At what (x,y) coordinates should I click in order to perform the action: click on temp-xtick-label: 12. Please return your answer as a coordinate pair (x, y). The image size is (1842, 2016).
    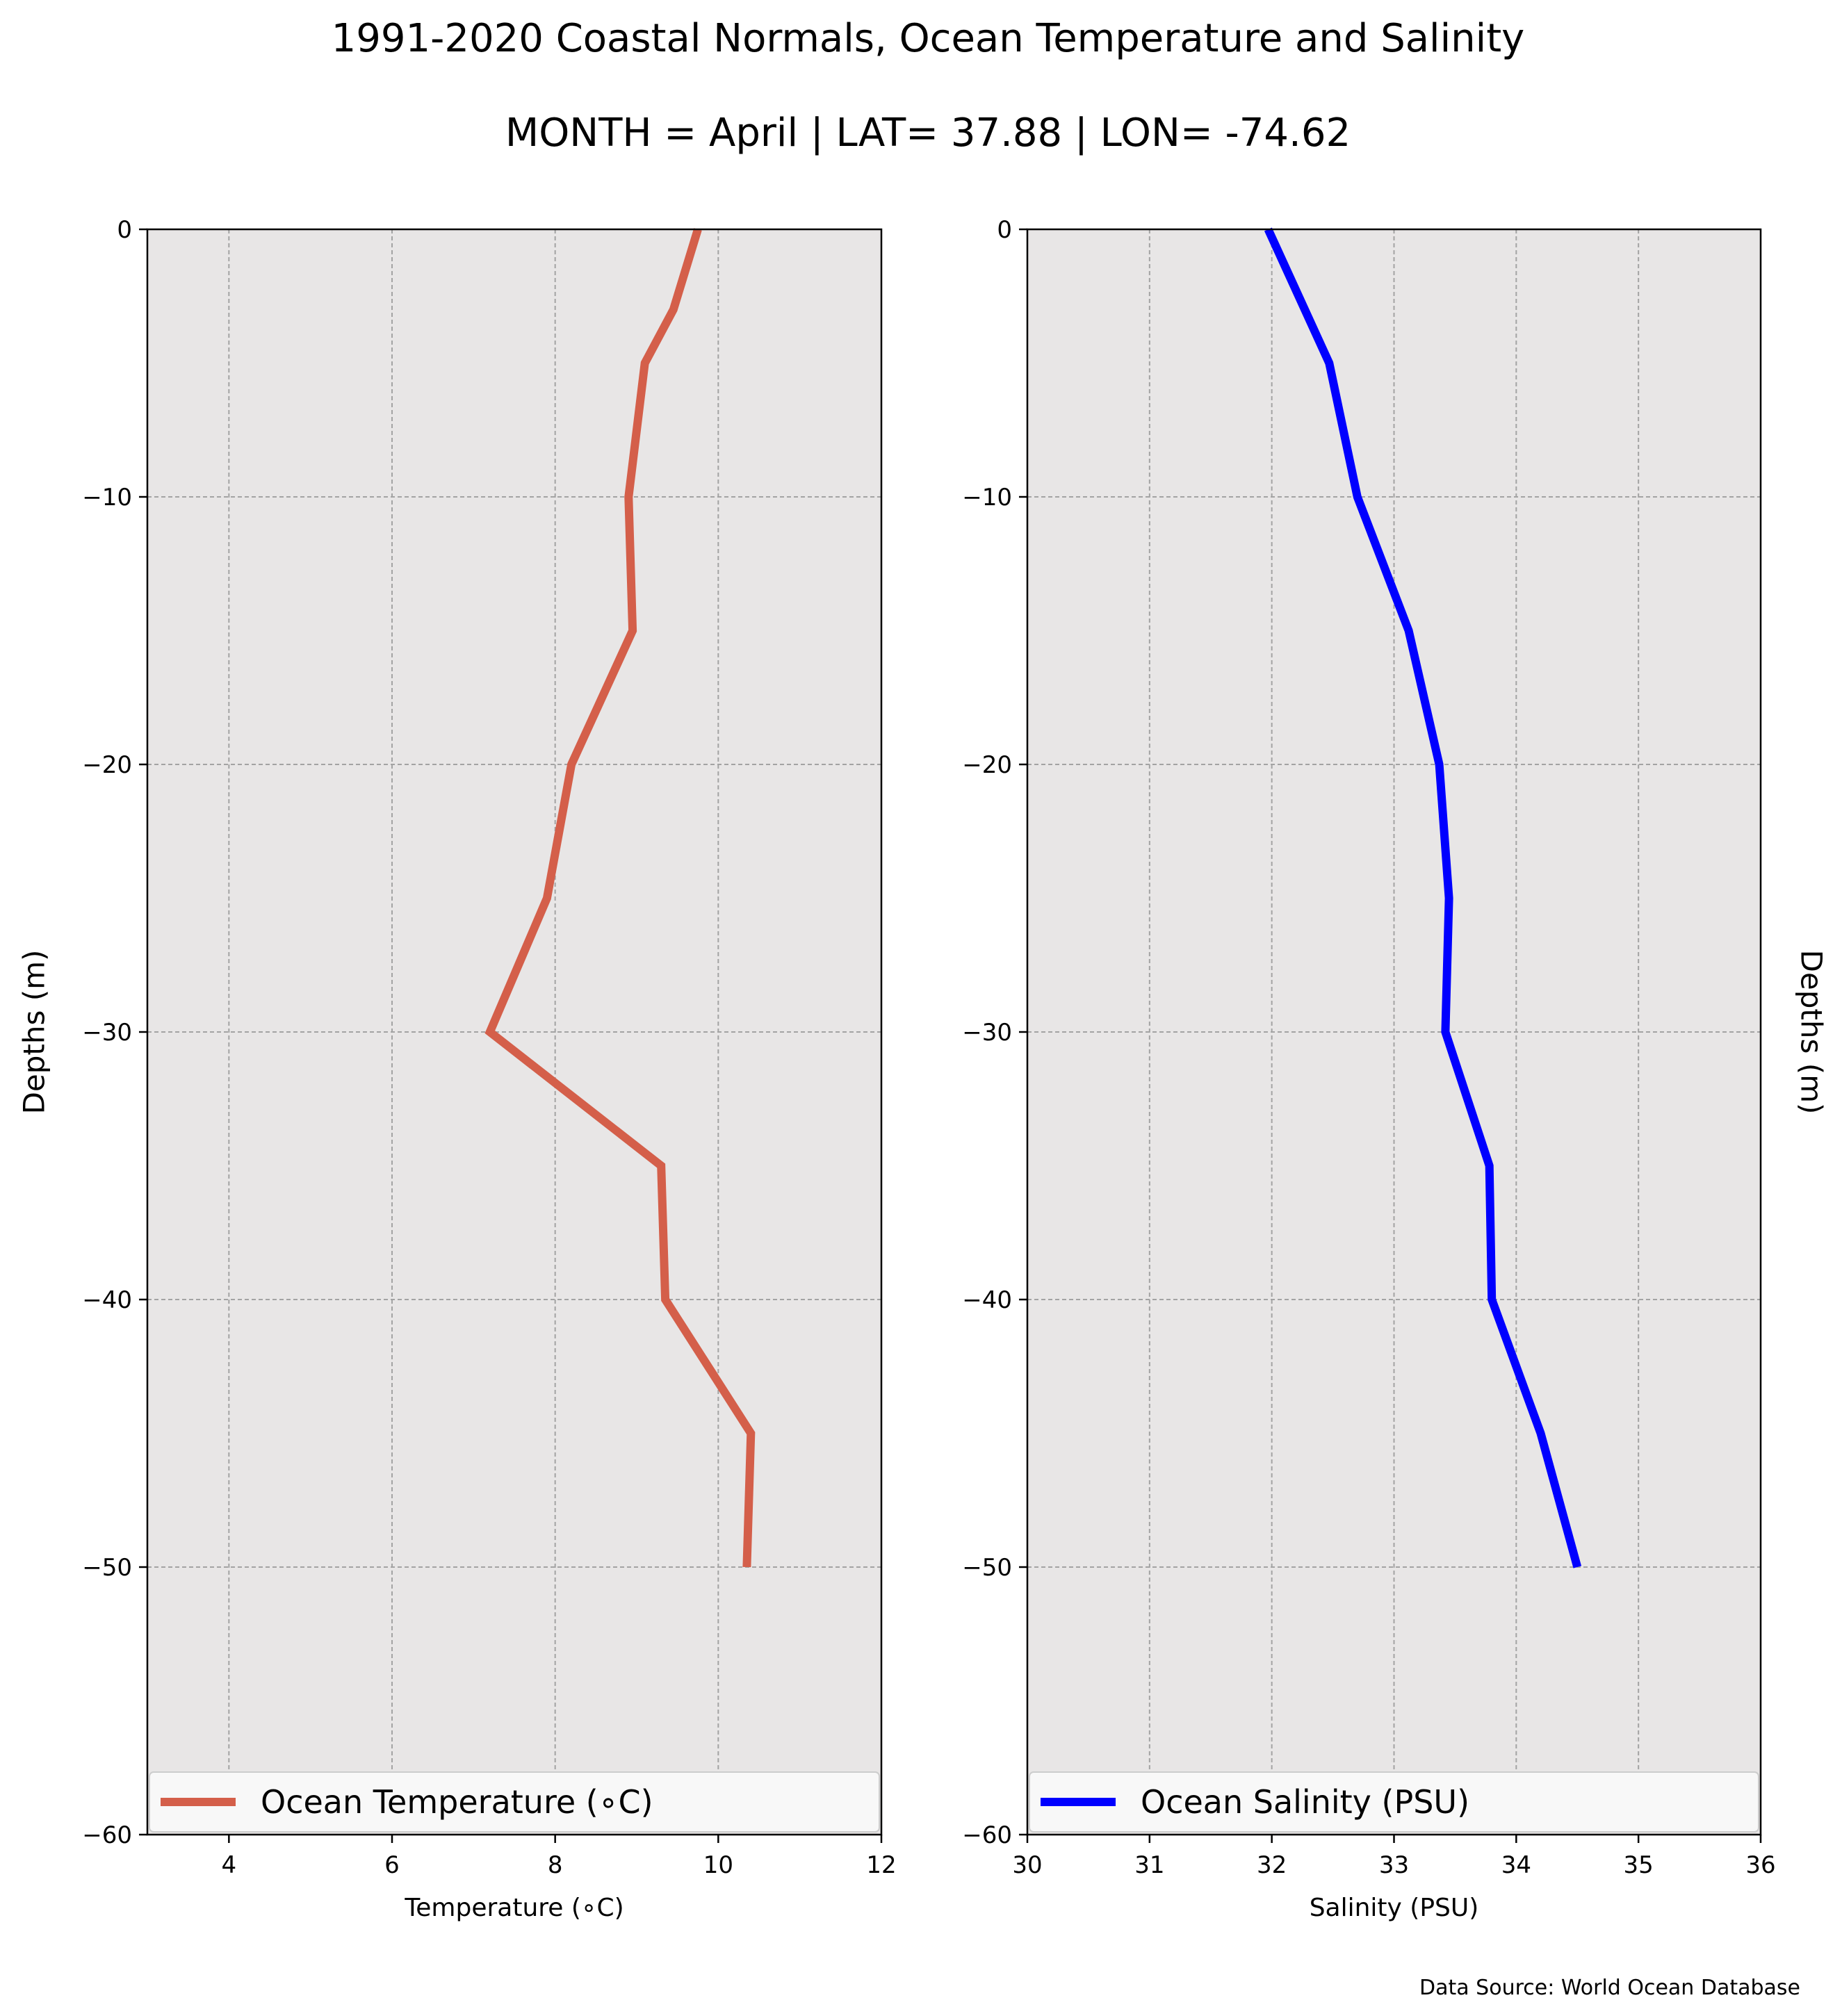
    Looking at the image, I should click on (881, 1865).